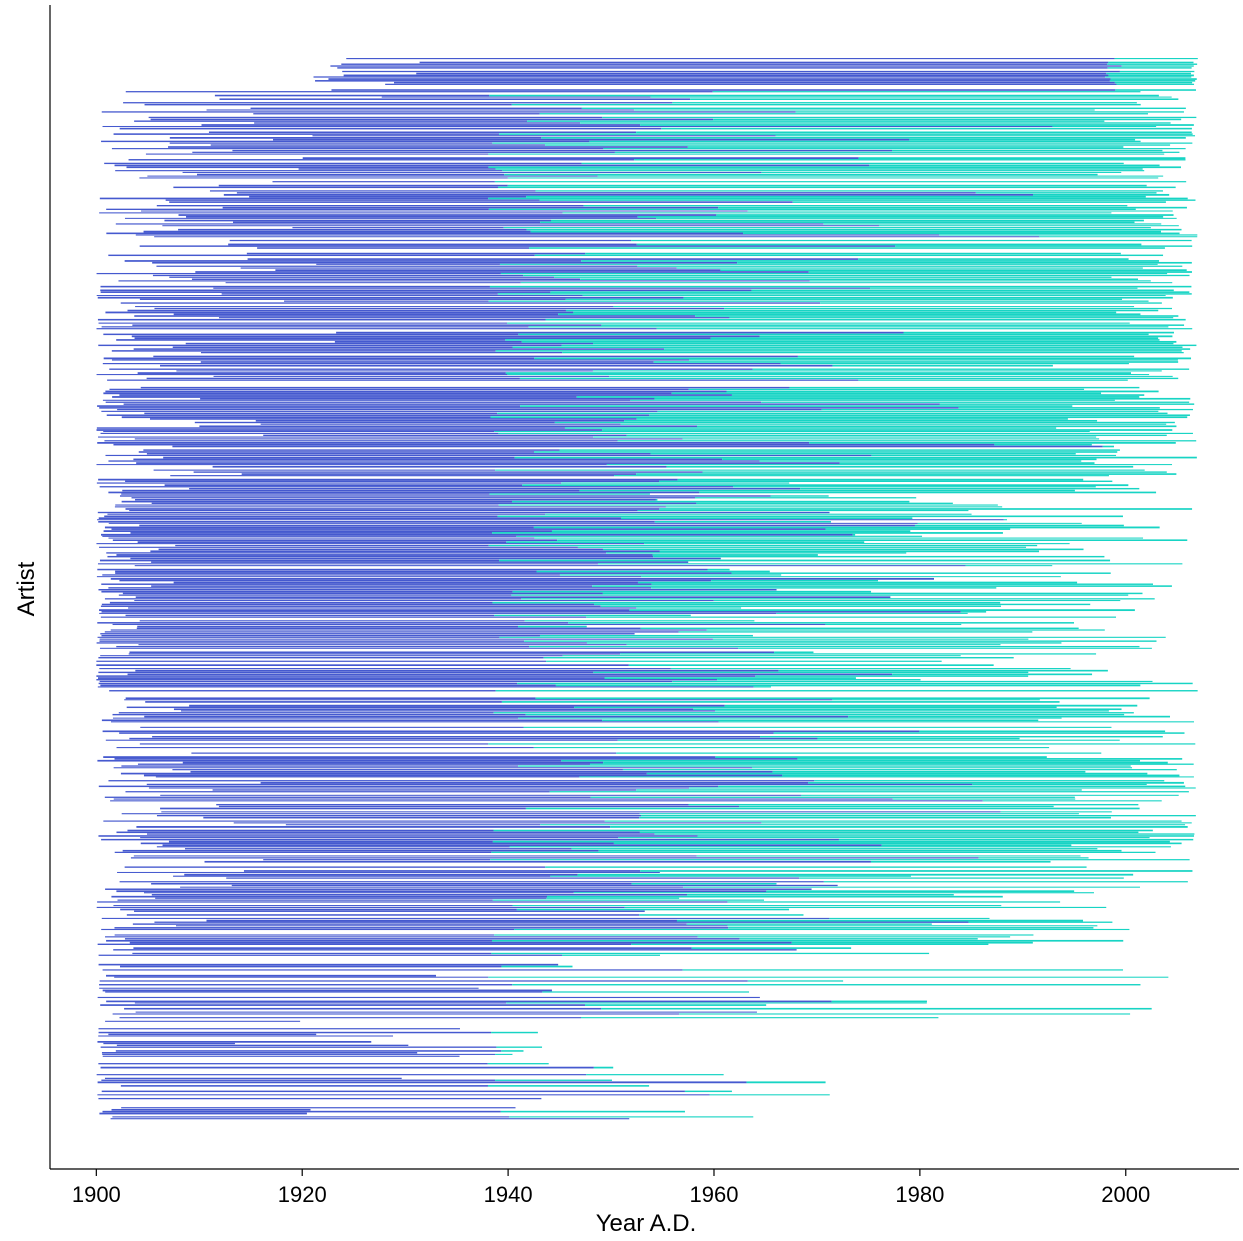  Describe the element at coordinates (96, 1194) in the screenshot. I see `x-tick-label: 1900` at that location.